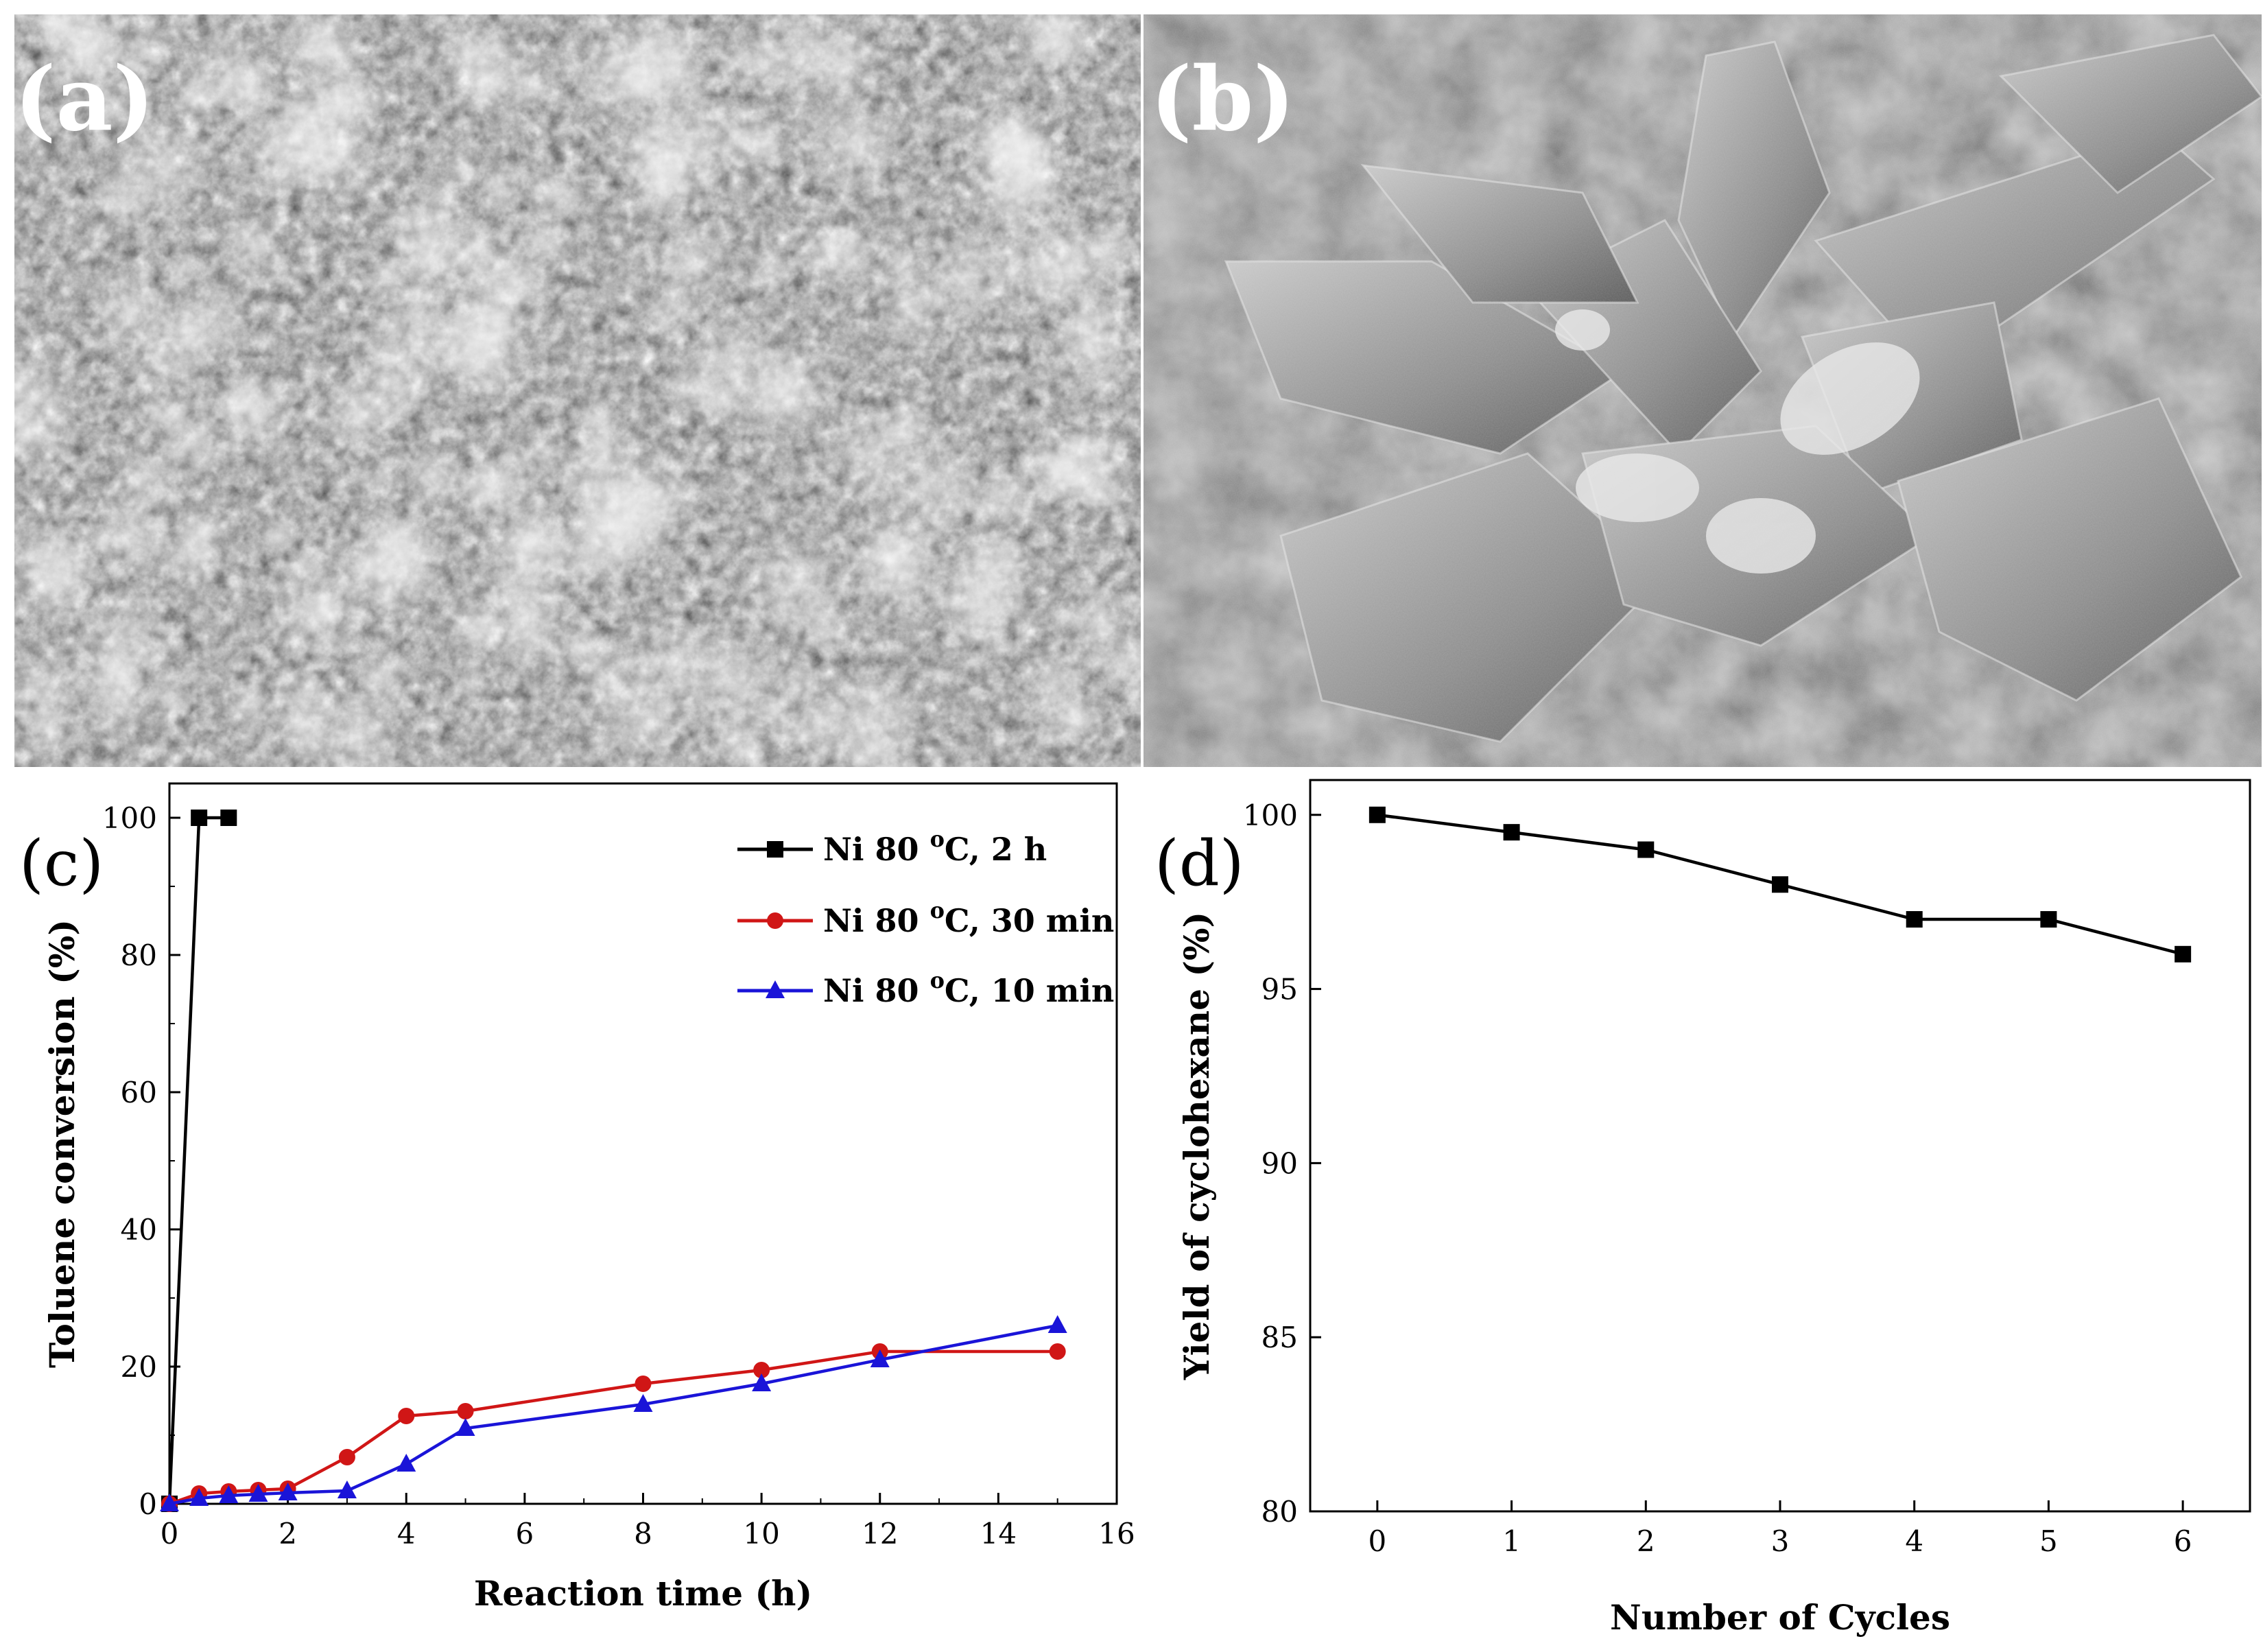 This screenshot has height=1652, width=2263. I want to click on y-tick-label: 85, so click(1279, 1337).